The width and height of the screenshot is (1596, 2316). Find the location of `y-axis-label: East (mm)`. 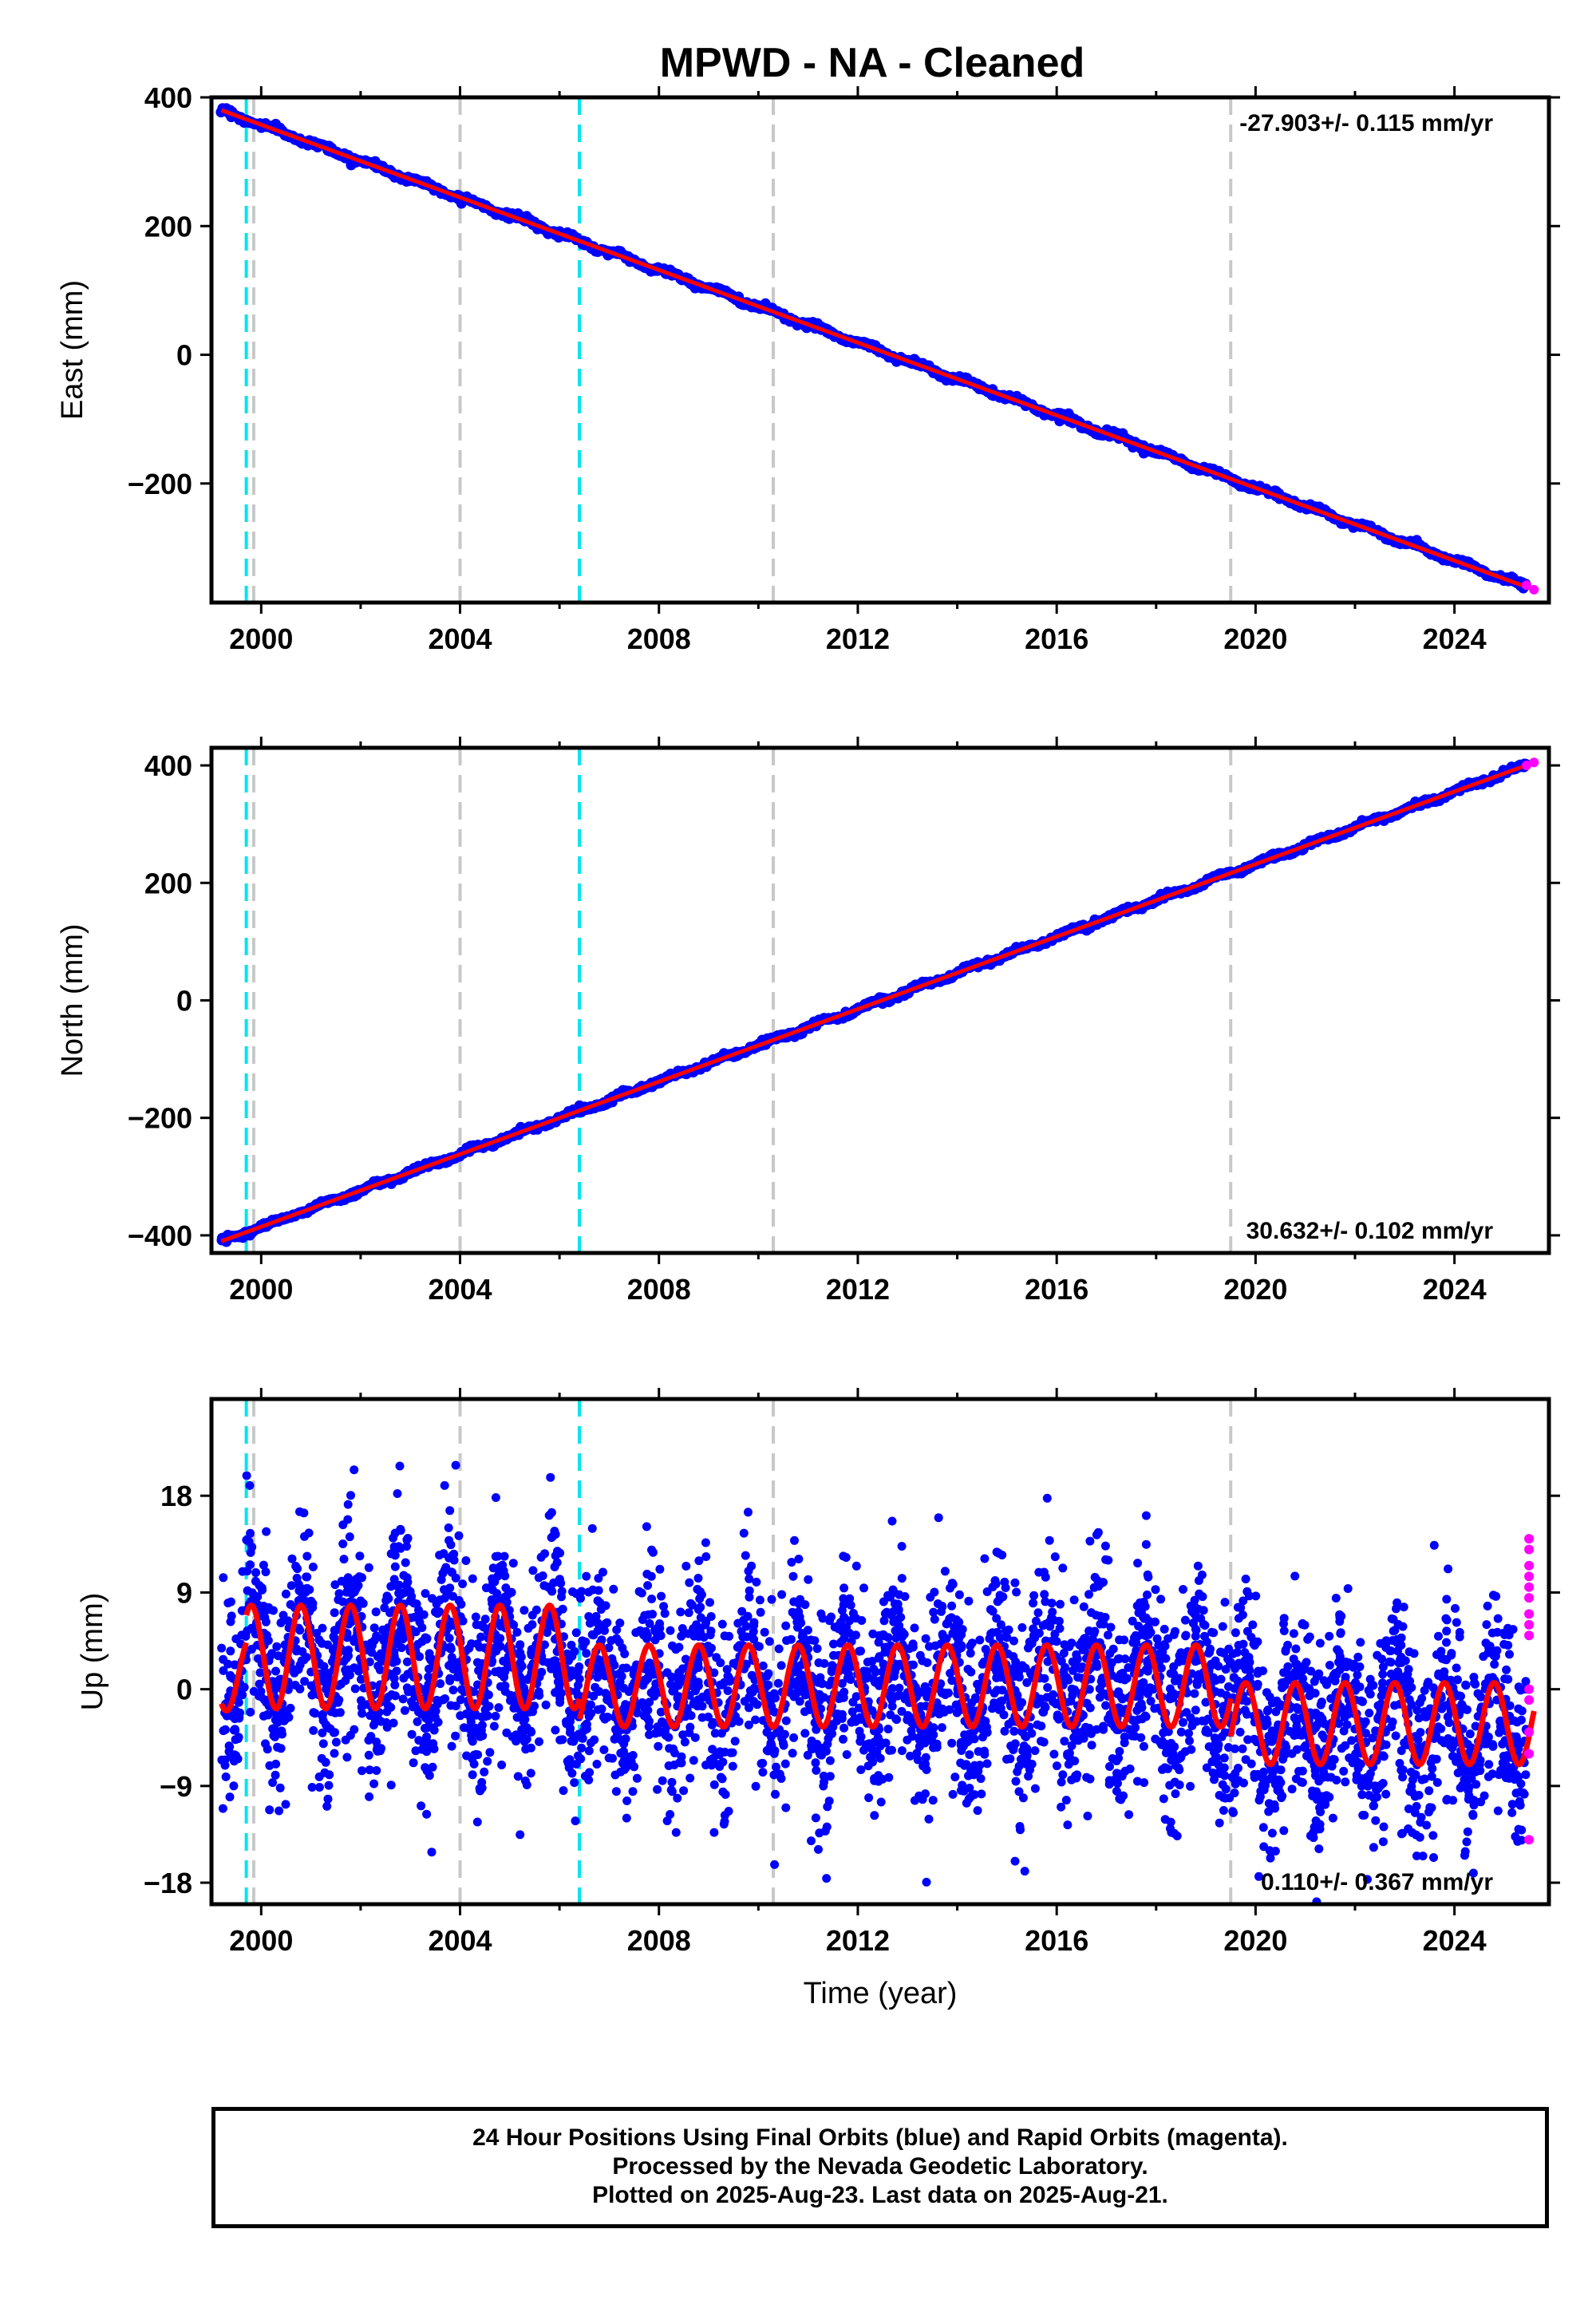

y-axis-label: East (mm) is located at coordinates (72, 350).